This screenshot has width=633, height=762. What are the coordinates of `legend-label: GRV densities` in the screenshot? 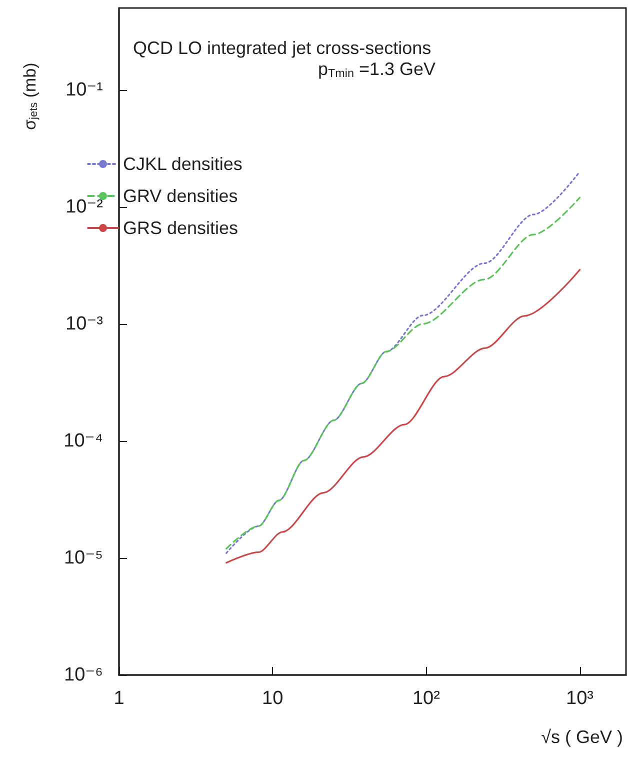 It's located at (180, 196).